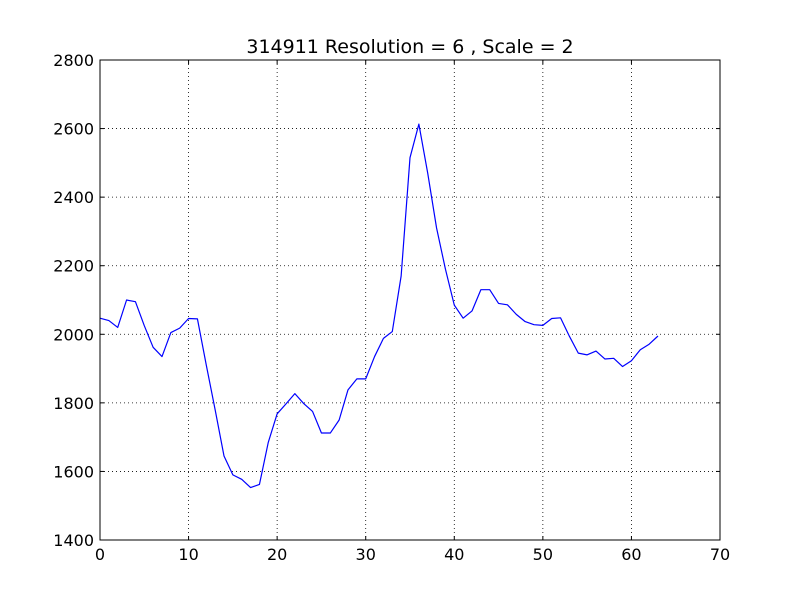 Image resolution: width=800 pixels, height=600 pixels. Describe the element at coordinates (277, 554) in the screenshot. I see `x-tick-label: 20` at that location.